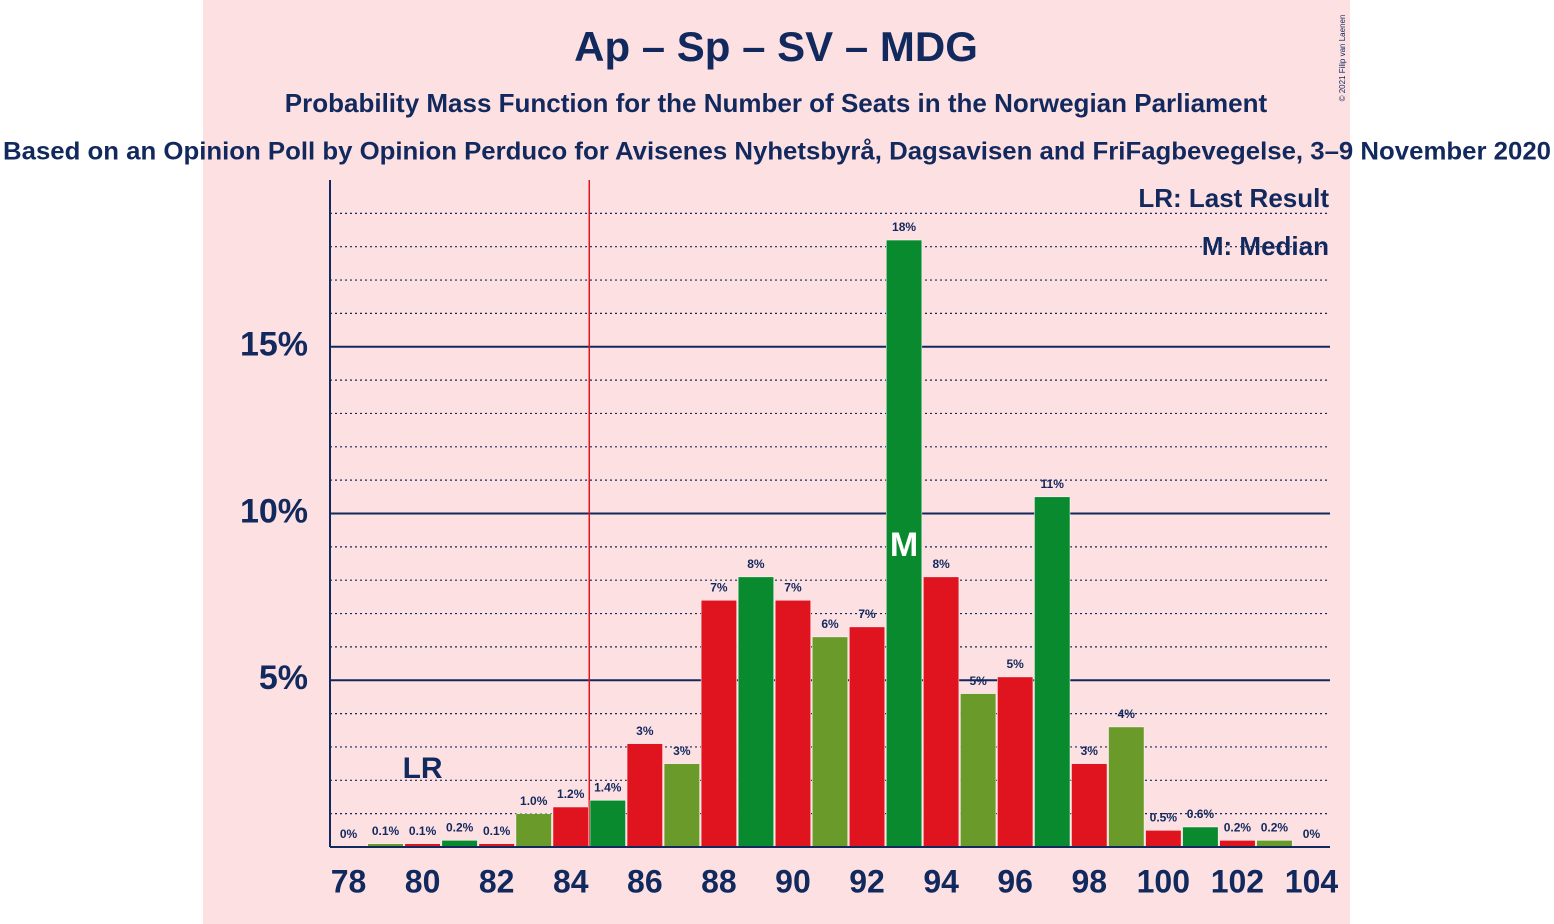 Image resolution: width=1554 pixels, height=924 pixels. I want to click on x-tick-label: 96, so click(1015, 881).